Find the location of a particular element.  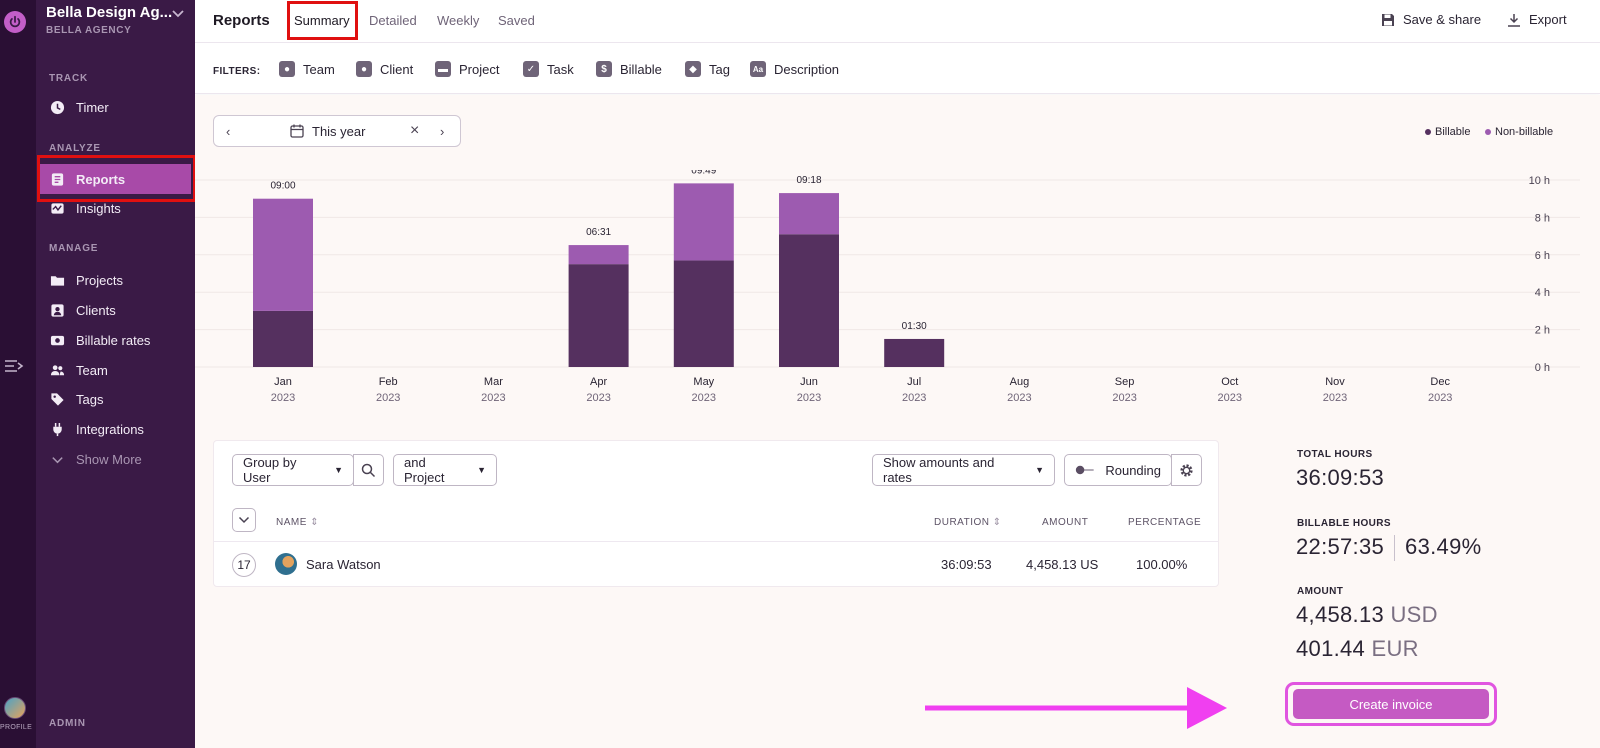

settings-button is located at coordinates (1186, 470).